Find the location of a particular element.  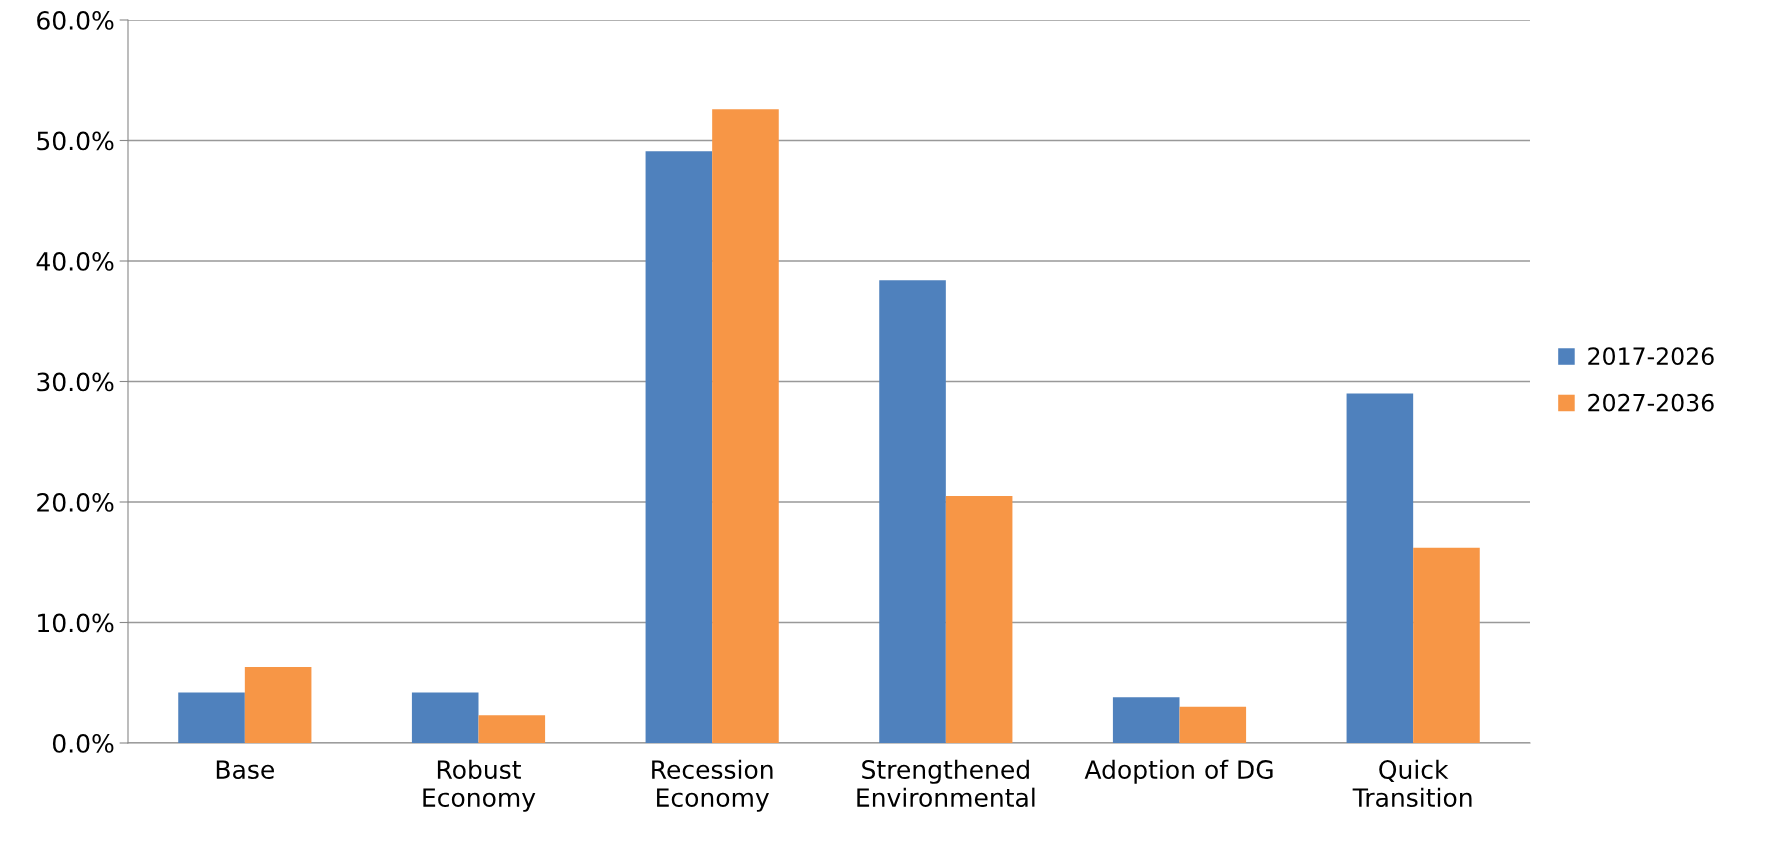

x-tick-label: Quick Transition is located at coordinates (1412, 783).